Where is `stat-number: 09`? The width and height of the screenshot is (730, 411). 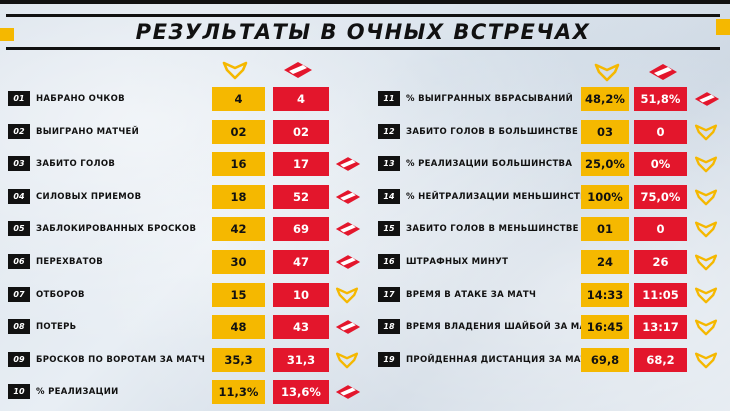
stat-number: 09 is located at coordinates (19, 359).